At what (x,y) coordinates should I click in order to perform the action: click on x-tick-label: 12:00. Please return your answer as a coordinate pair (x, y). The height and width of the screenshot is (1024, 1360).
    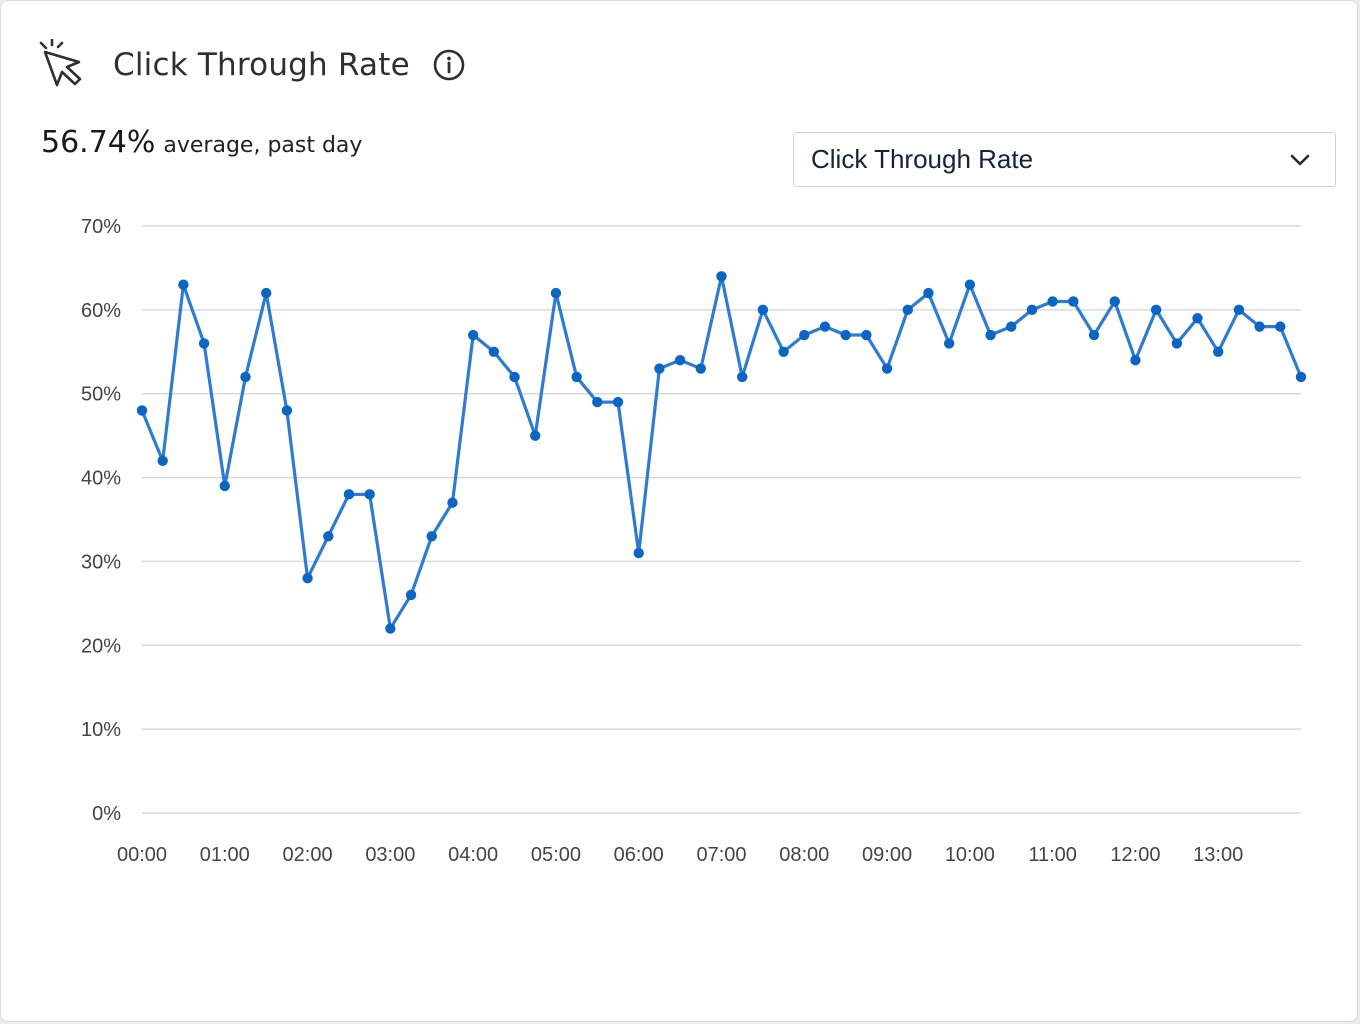
    Looking at the image, I should click on (1135, 855).